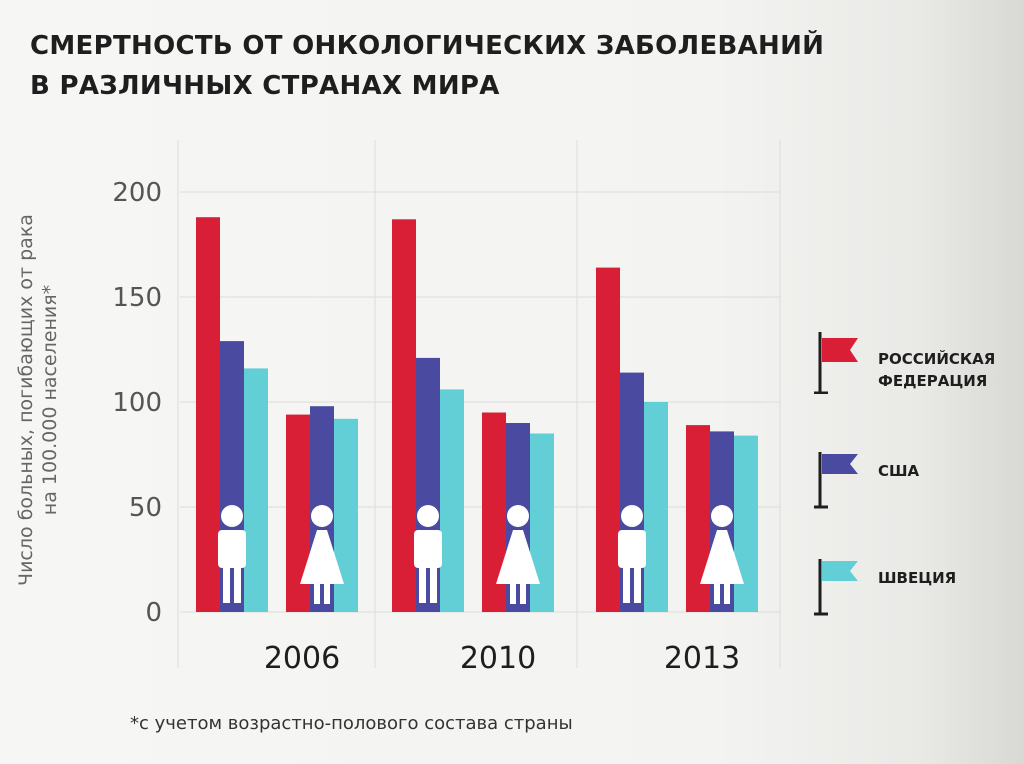  I want to click on legend-item-sweden: ШВЕЦИЯ, so click(917, 587).